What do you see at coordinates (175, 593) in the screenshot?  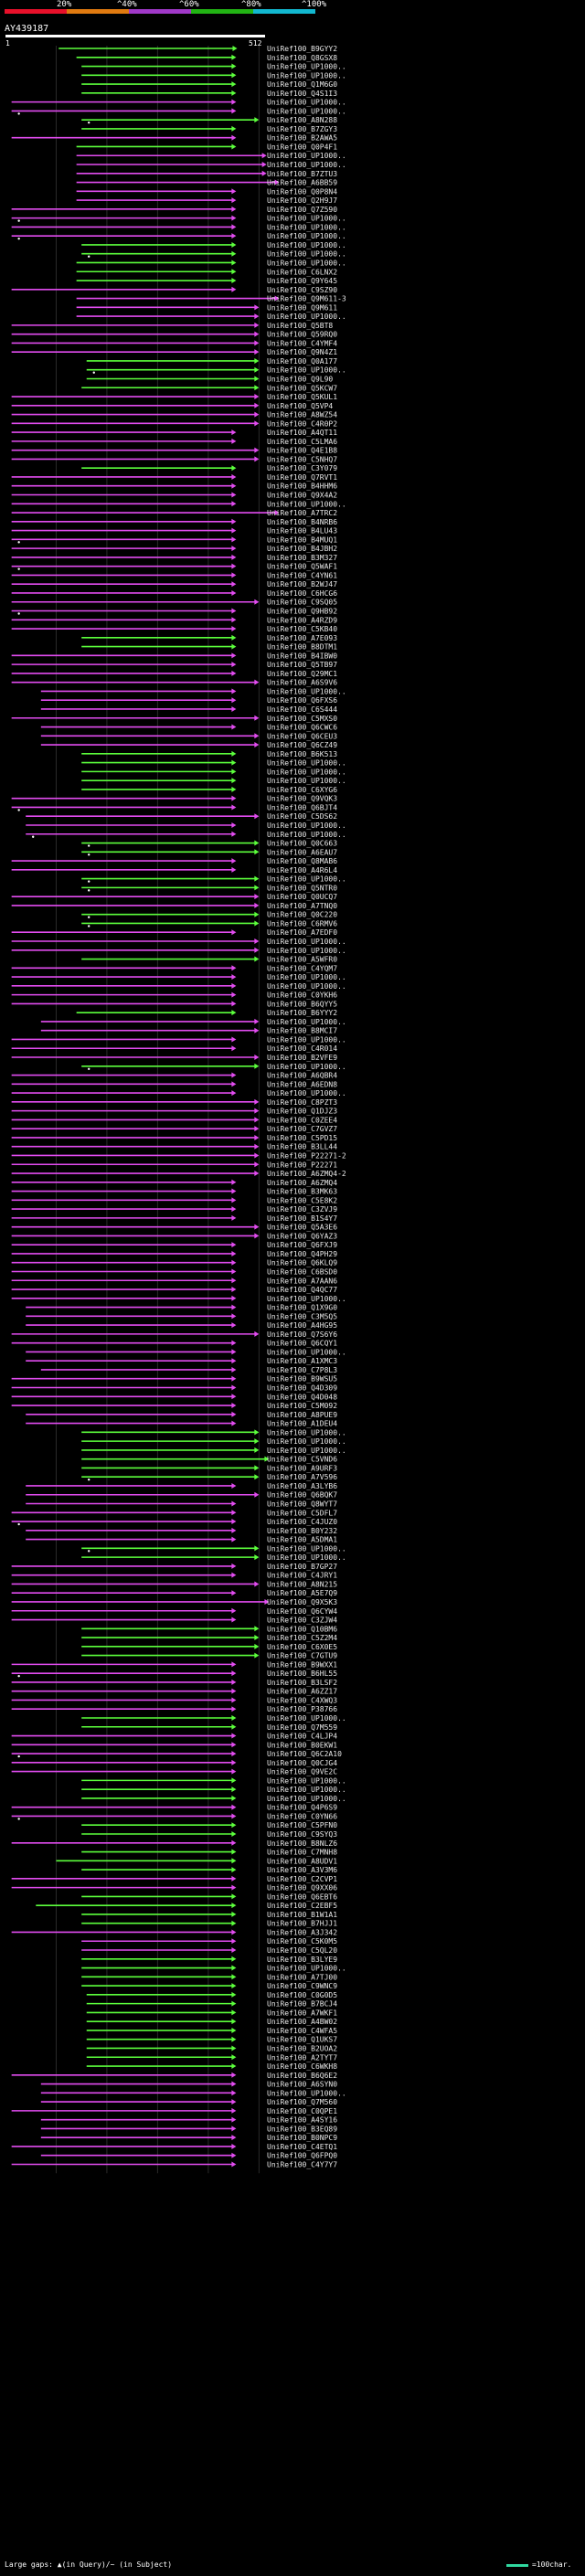 I see `hit-row: UniRef100_C6HCG6` at bounding box center [175, 593].